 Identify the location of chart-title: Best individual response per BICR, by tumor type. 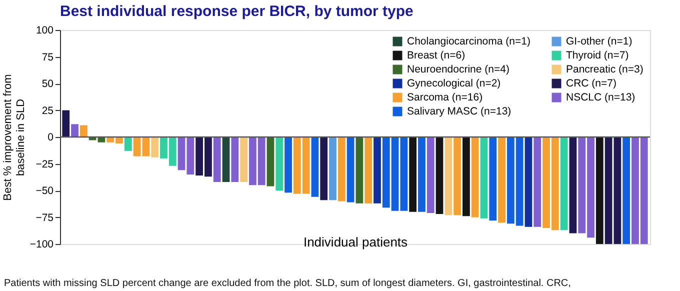
(237, 11).